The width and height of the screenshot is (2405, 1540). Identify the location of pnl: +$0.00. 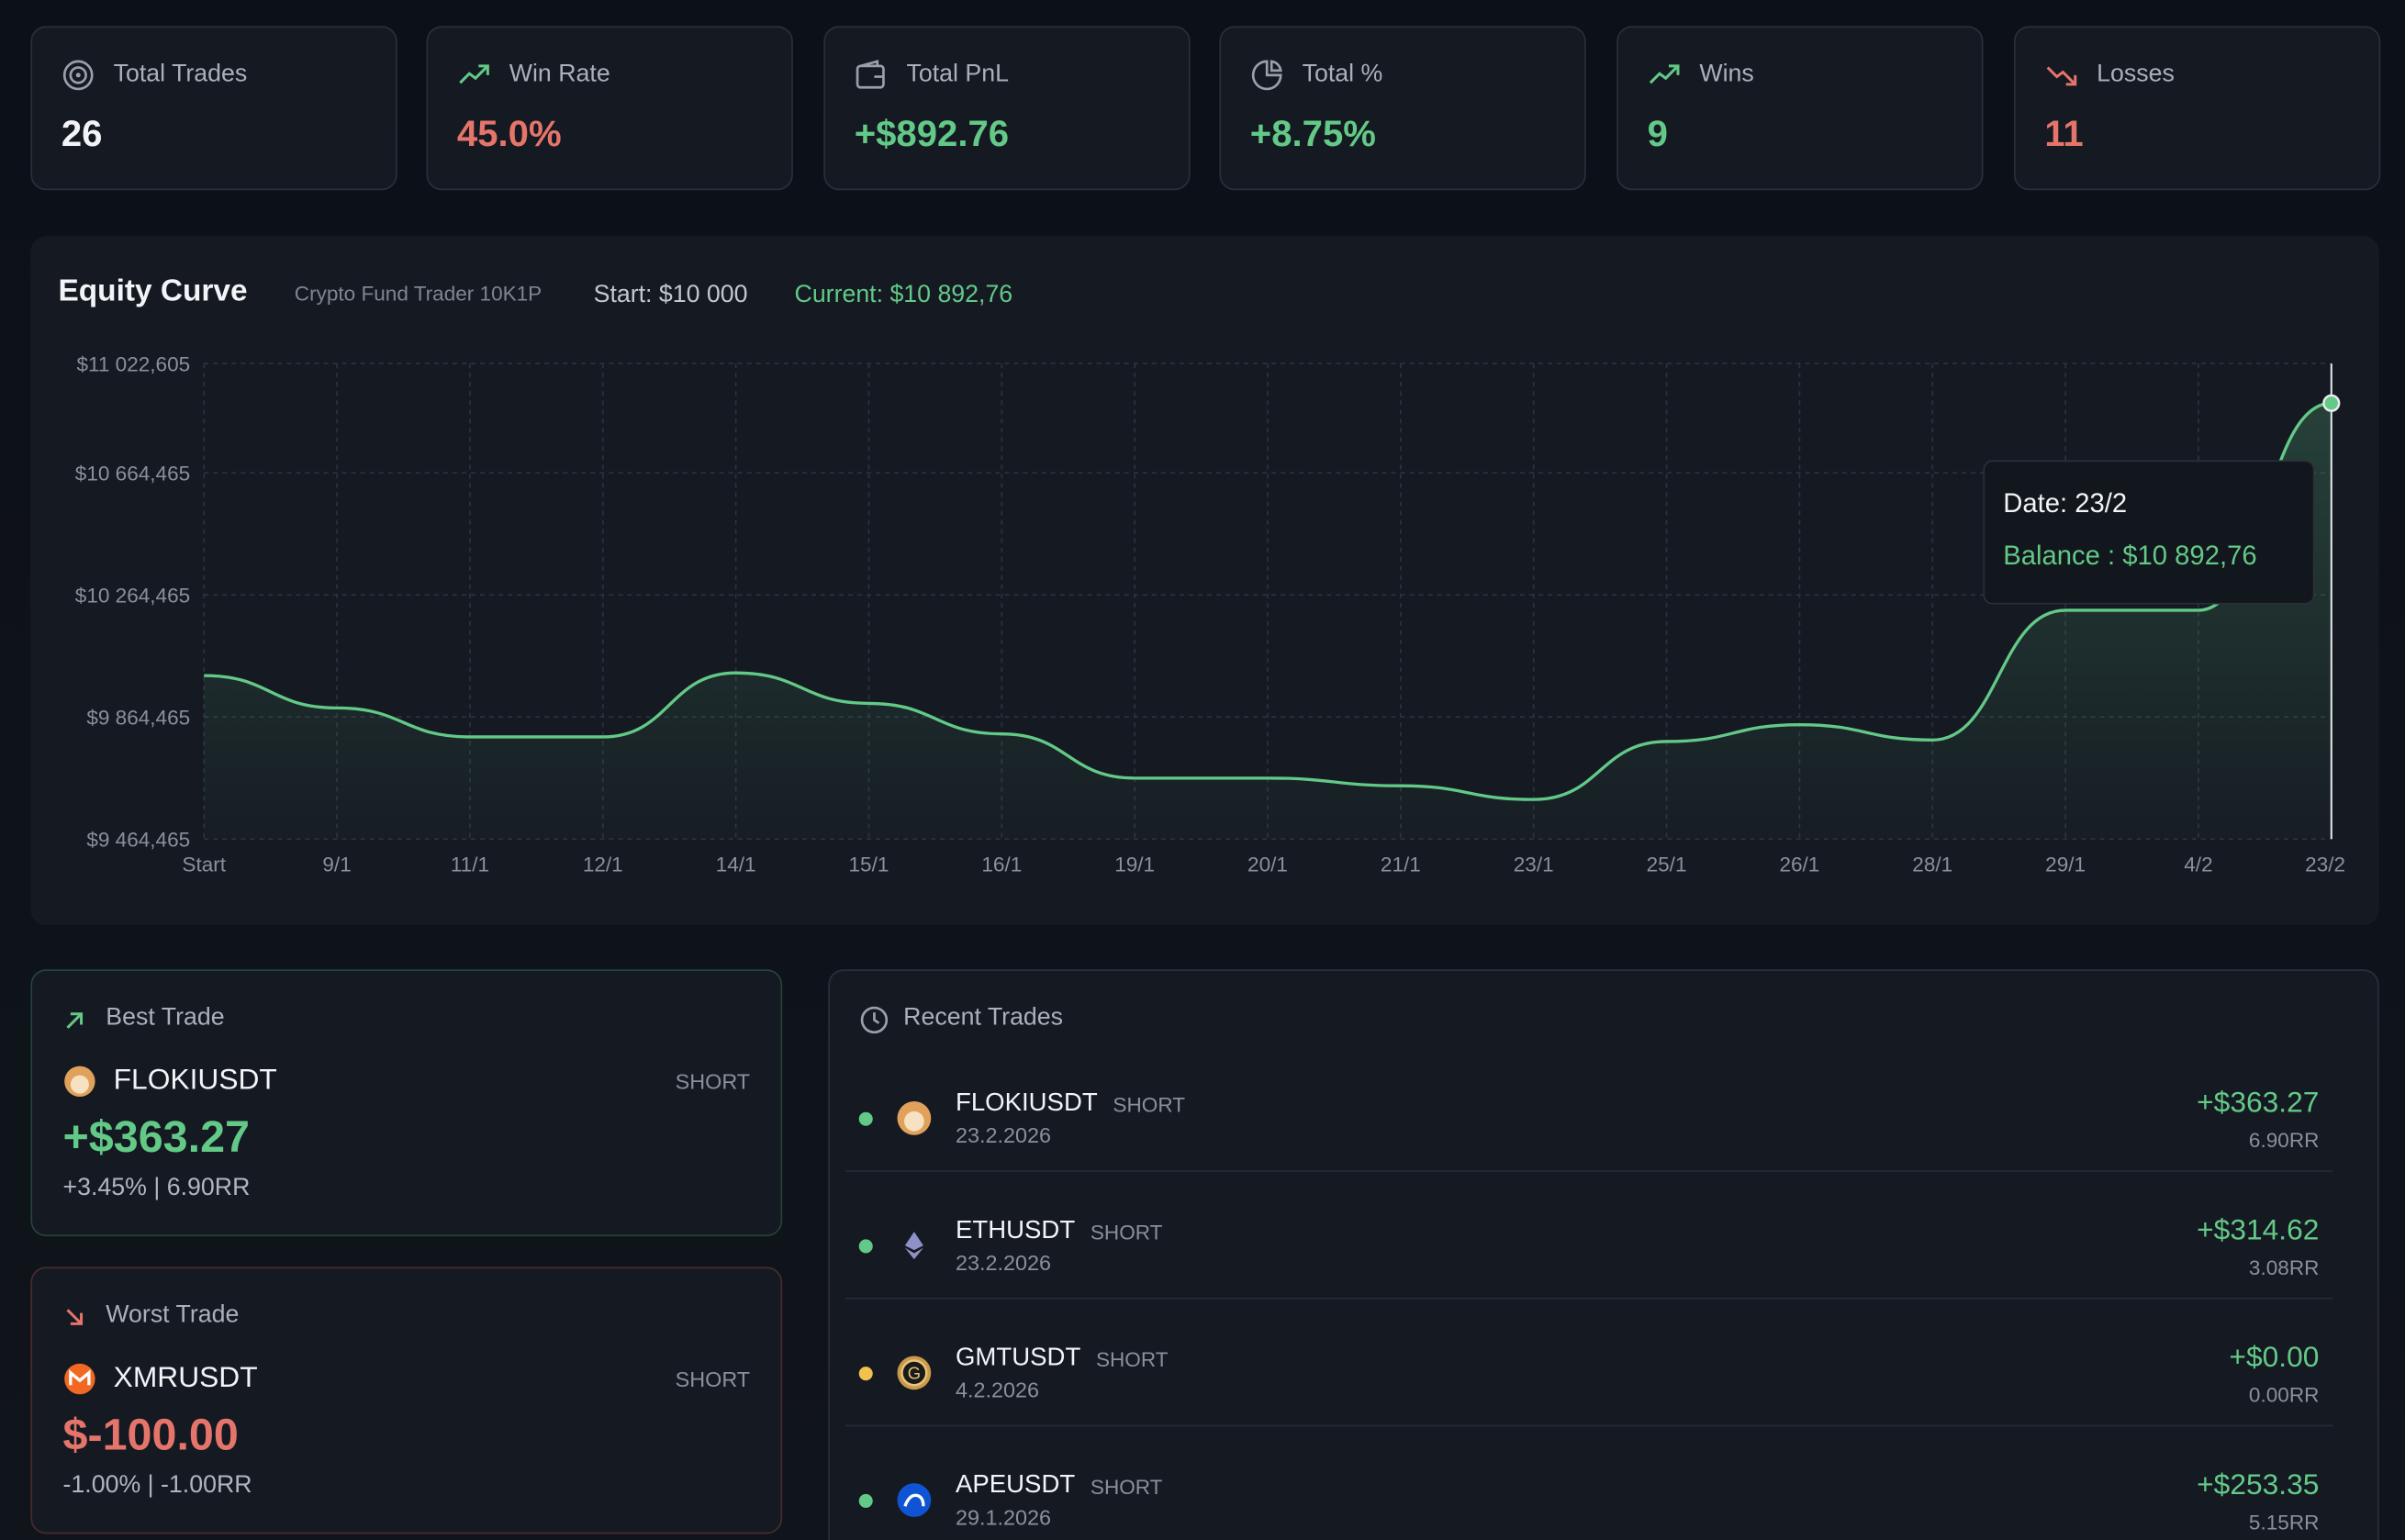
(2274, 1359).